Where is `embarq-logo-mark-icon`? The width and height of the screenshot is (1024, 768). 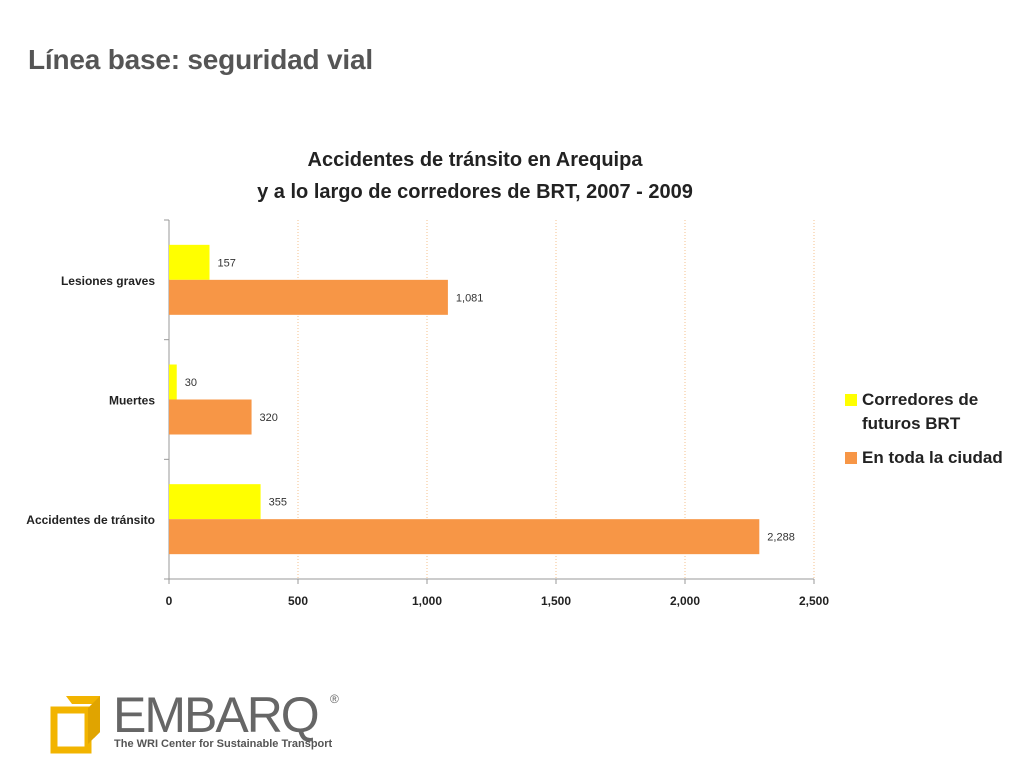 embarq-logo-mark-icon is located at coordinates (75, 725).